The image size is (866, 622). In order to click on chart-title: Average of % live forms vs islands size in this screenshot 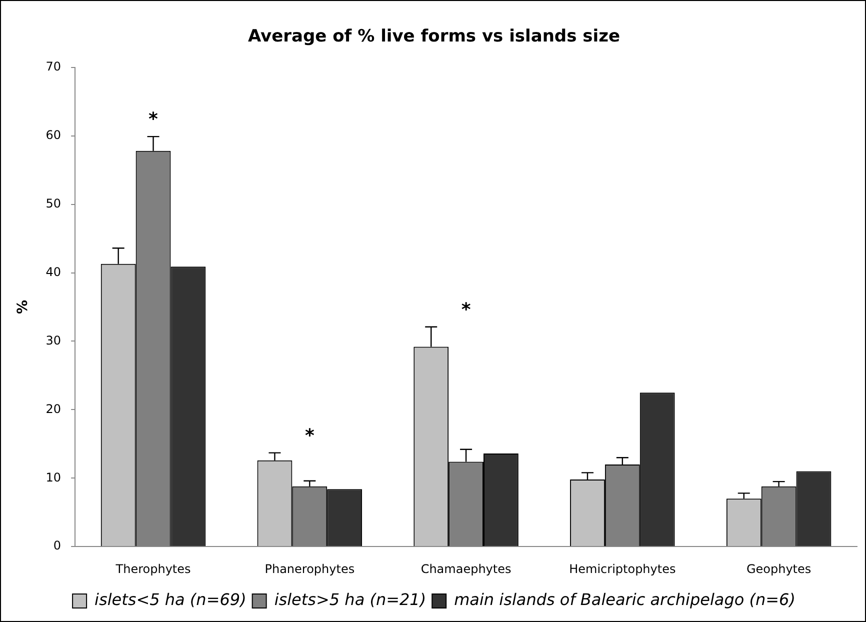, I will do `click(434, 36)`.